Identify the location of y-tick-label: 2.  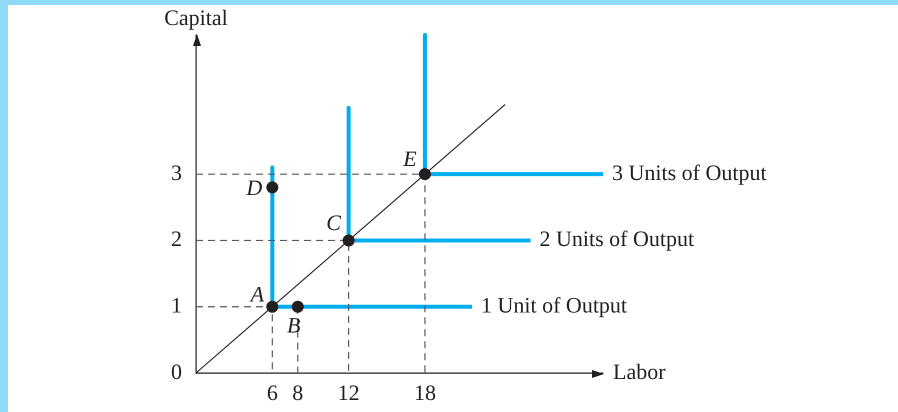
(176, 239).